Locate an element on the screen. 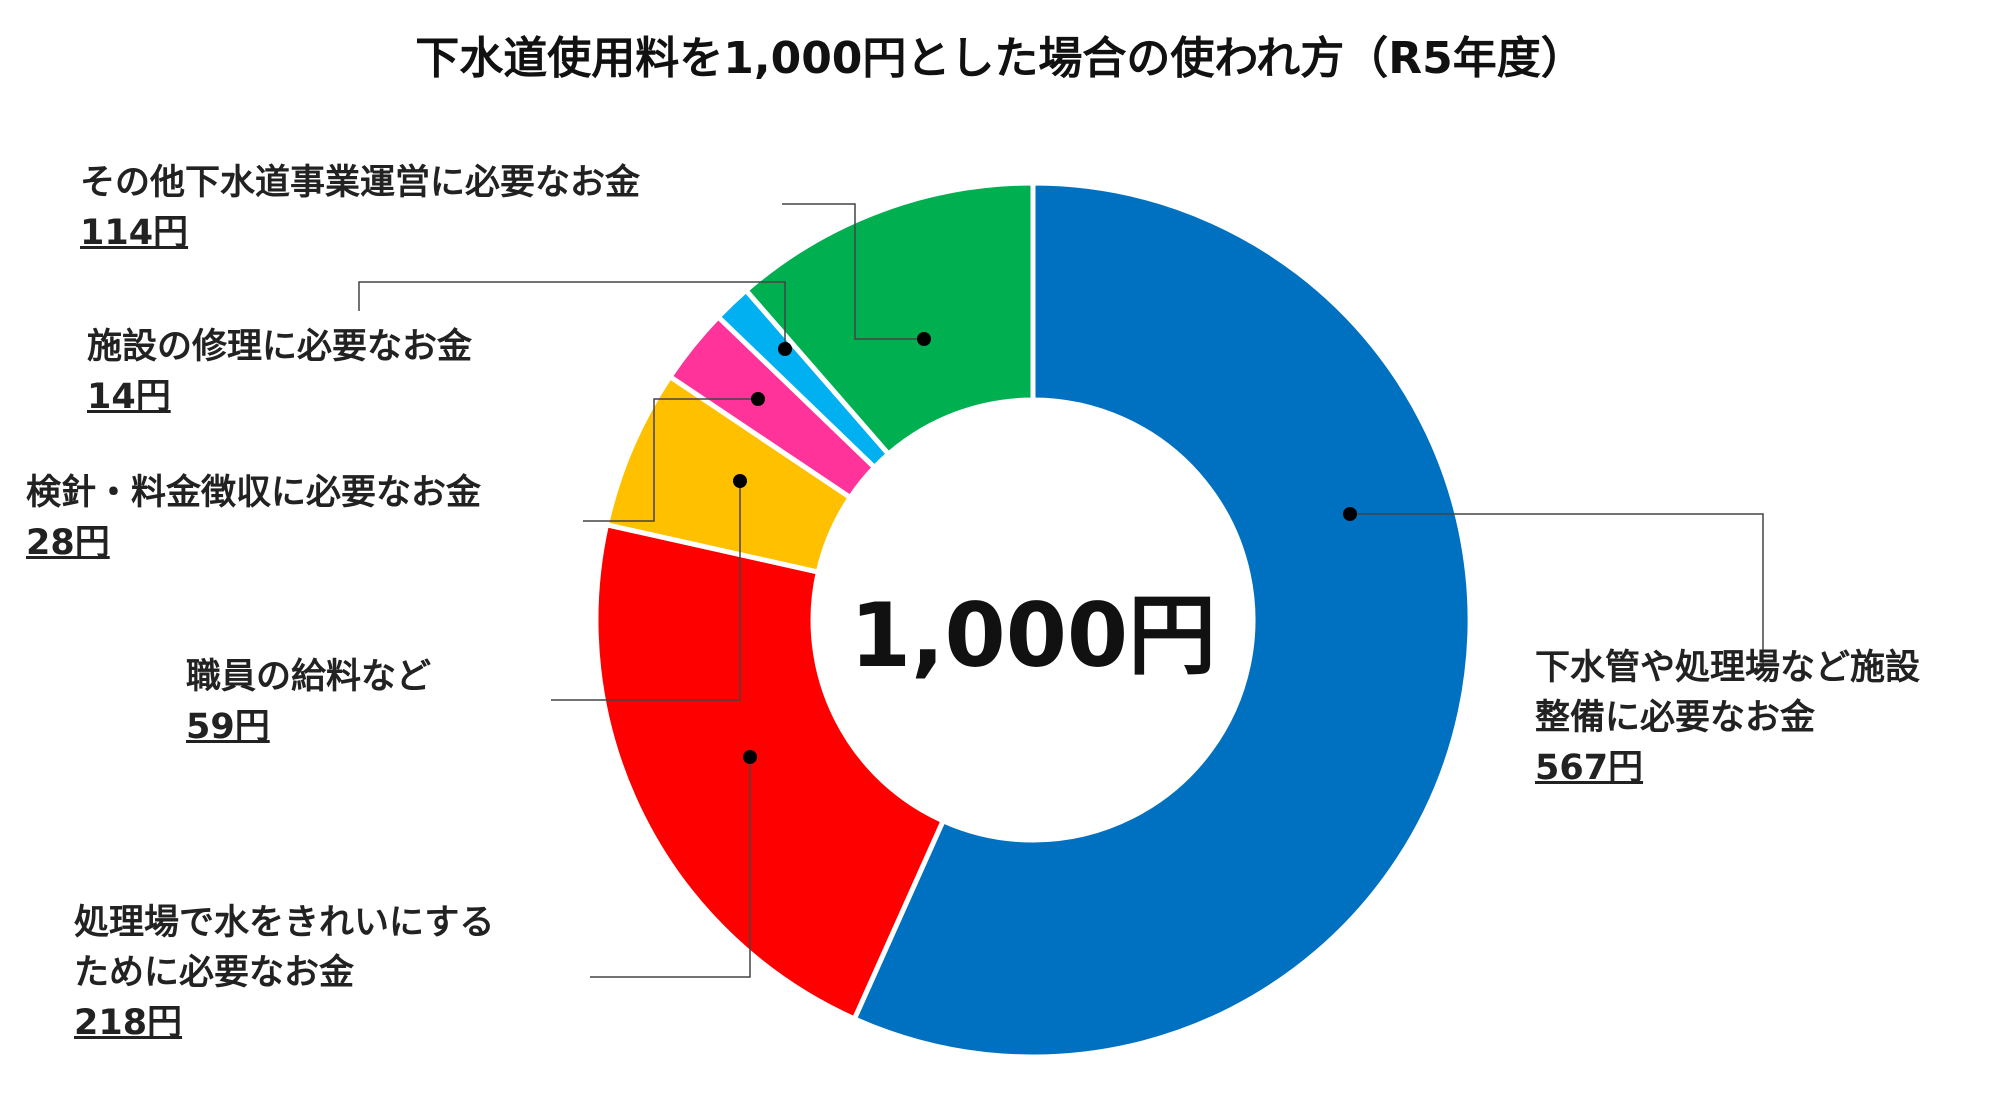 The image size is (2000, 1100). slice-label: 施設の修理に必要なお金 14円 is located at coordinates (279, 372).